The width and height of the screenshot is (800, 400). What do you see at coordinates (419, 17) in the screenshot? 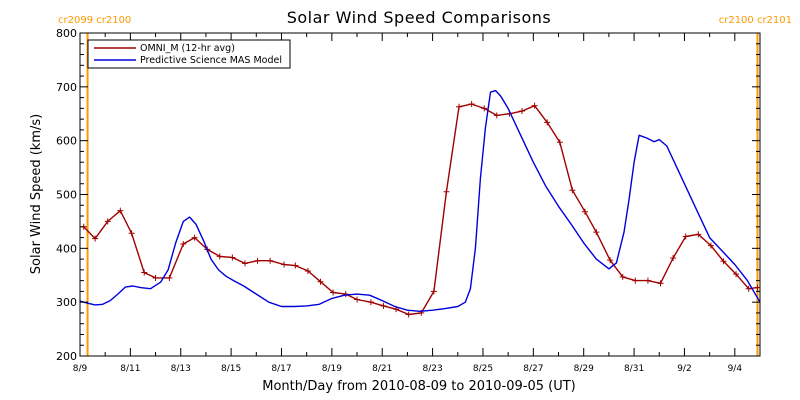
I see `chart-title: Solar Wind Speed Comparisons` at bounding box center [419, 17].